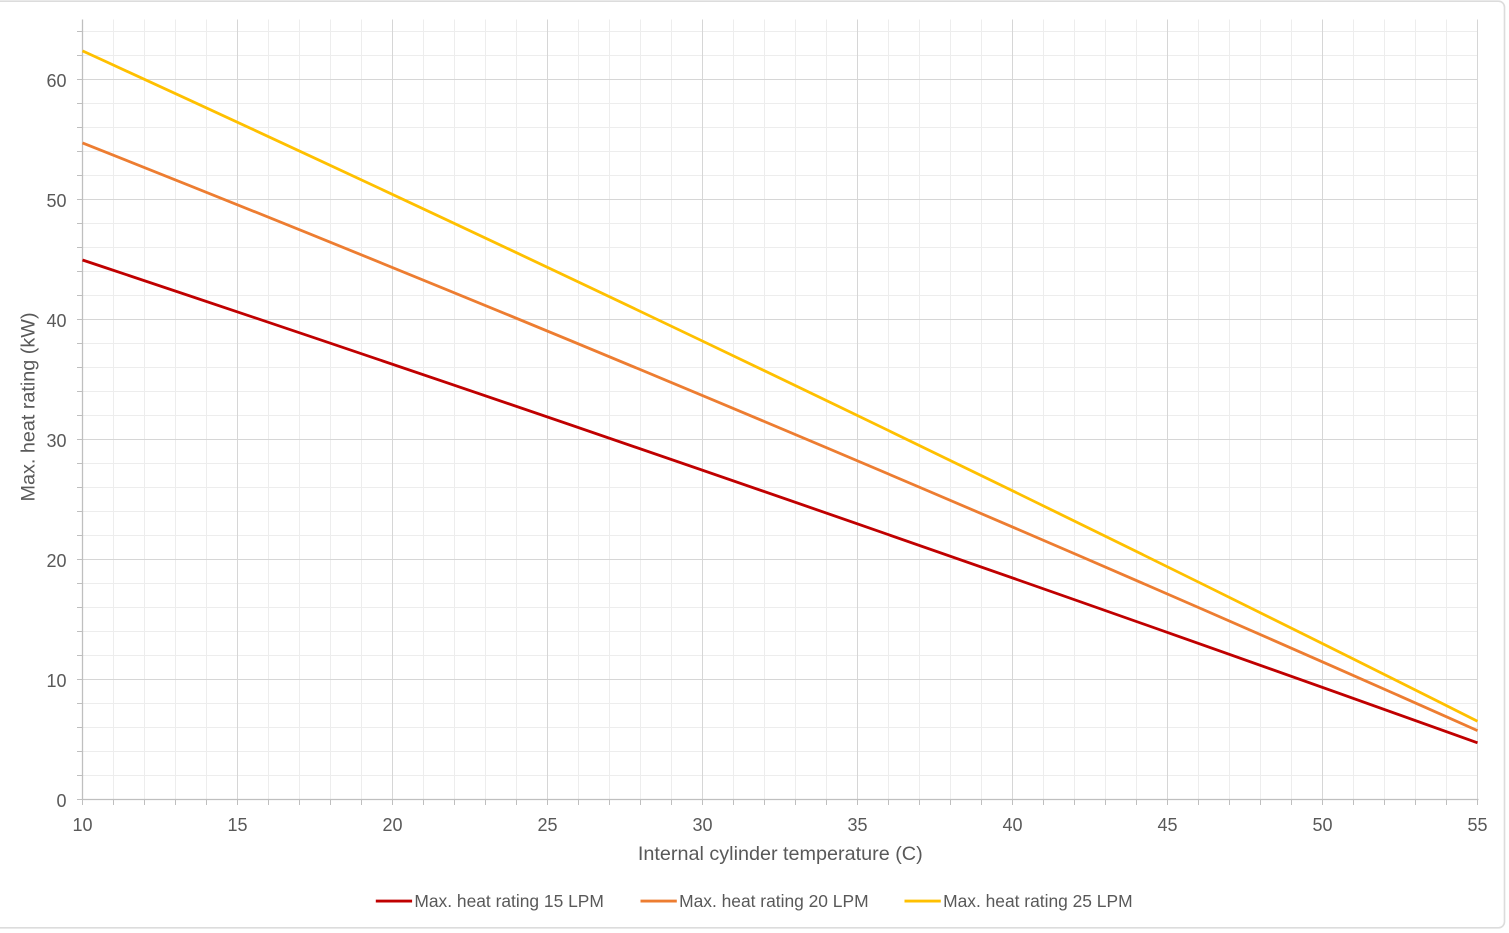 This screenshot has width=1509, height=933. What do you see at coordinates (508, 901) in the screenshot?
I see `svg-text: Max. heat rating 15 LPM` at bounding box center [508, 901].